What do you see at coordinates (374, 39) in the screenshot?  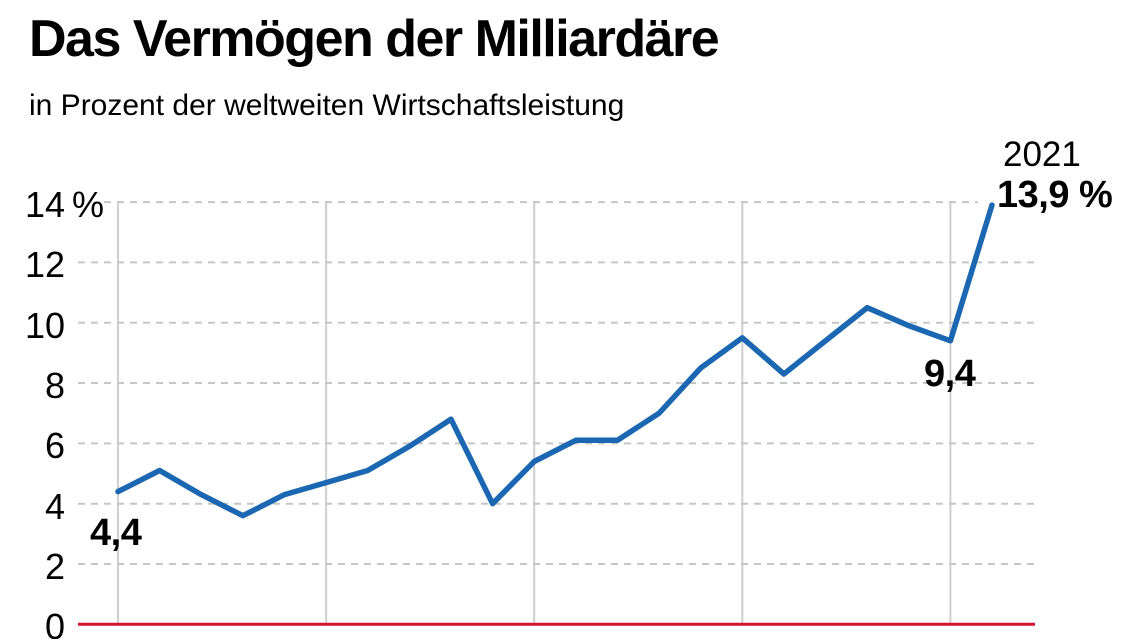 I see `chart-title: Das Vermögen der Milliardäre` at bounding box center [374, 39].